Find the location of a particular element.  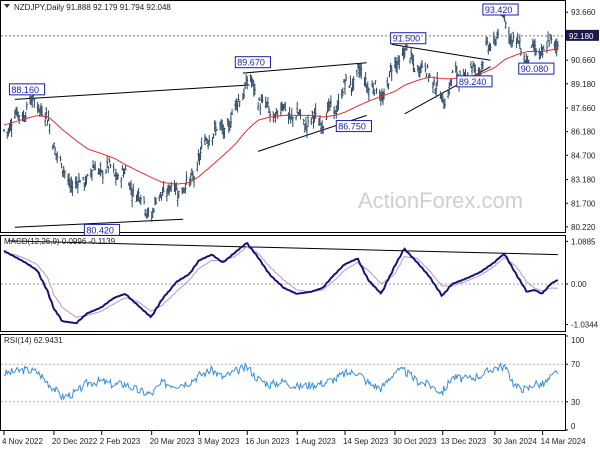

y-tick-label: 86.180 is located at coordinates (583, 132).